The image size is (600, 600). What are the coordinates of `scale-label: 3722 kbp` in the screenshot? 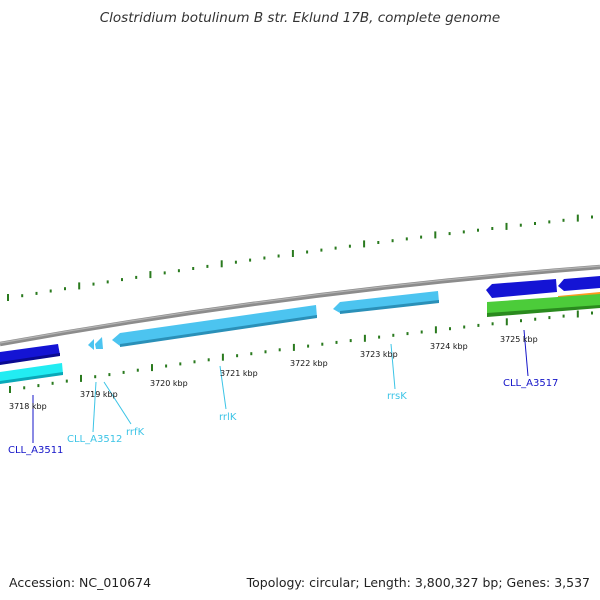 It's located at (309, 363).